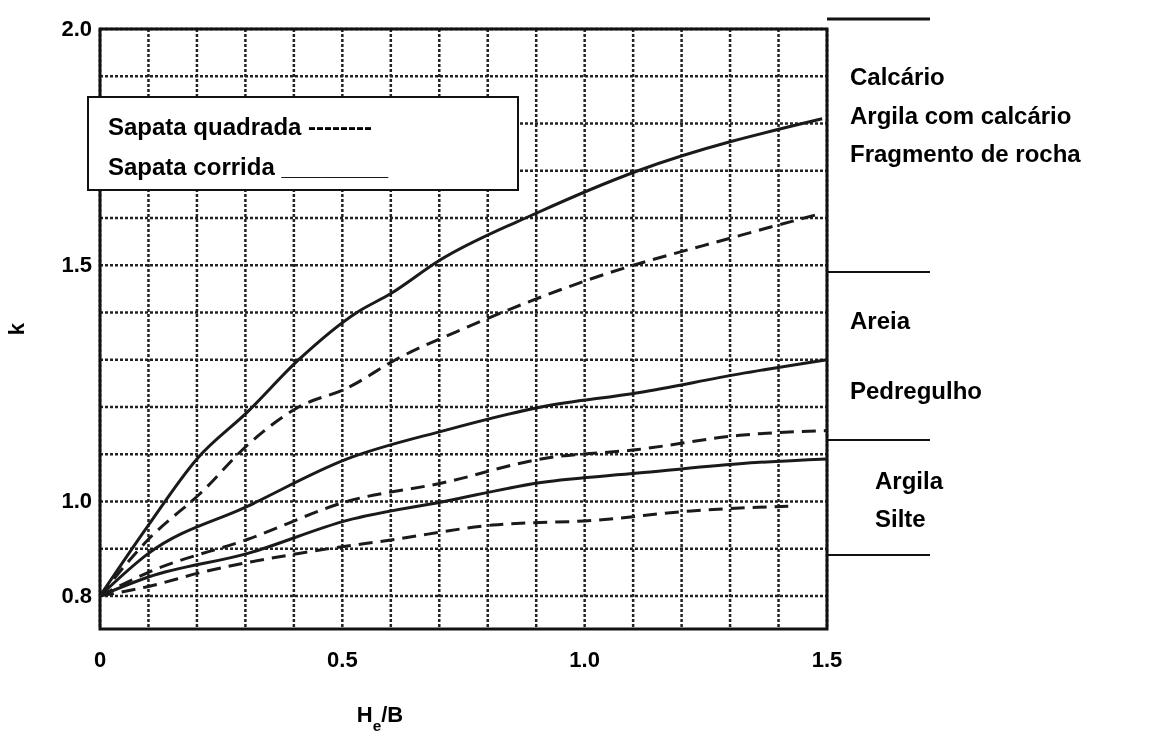  What do you see at coordinates (584, 659) in the screenshot?
I see `x-tick-label: 1.0` at bounding box center [584, 659].